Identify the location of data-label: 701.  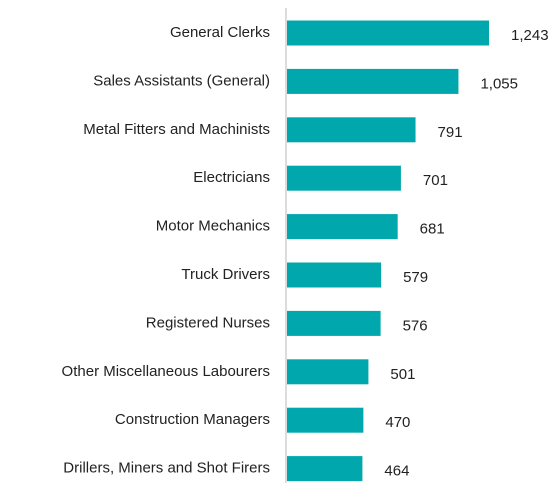
(435, 180).